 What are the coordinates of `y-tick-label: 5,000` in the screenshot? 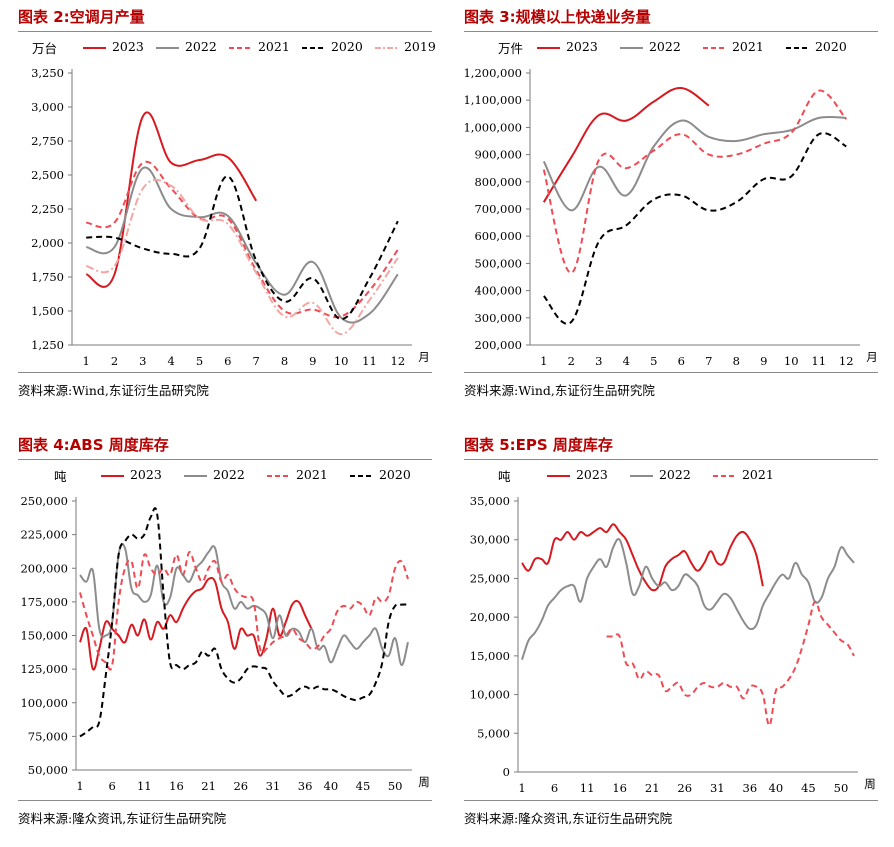 It's located at (493, 733).